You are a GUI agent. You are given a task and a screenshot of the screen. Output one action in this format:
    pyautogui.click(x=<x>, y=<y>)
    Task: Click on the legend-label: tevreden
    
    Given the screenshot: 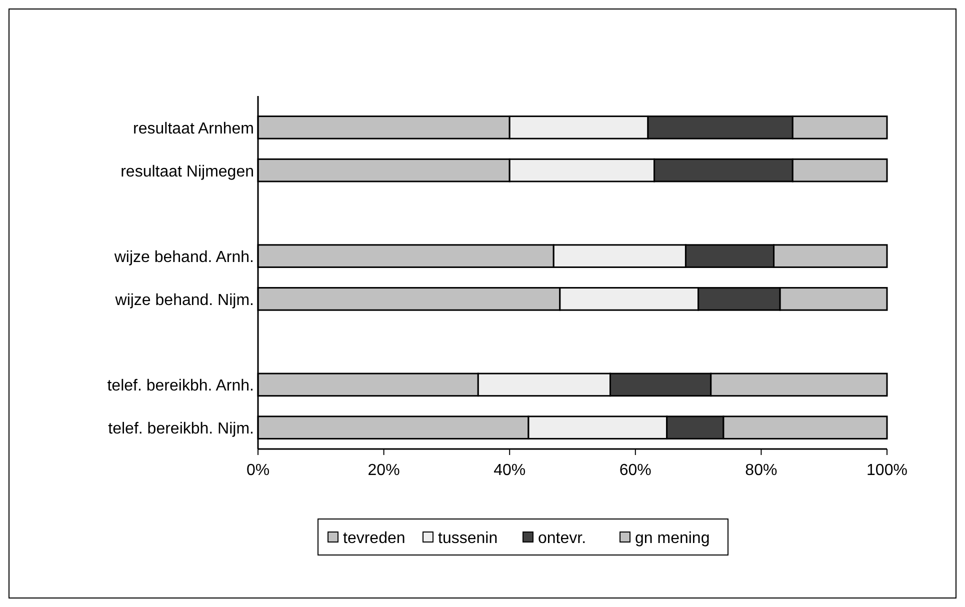 What is the action you would take?
    pyautogui.click(x=374, y=538)
    